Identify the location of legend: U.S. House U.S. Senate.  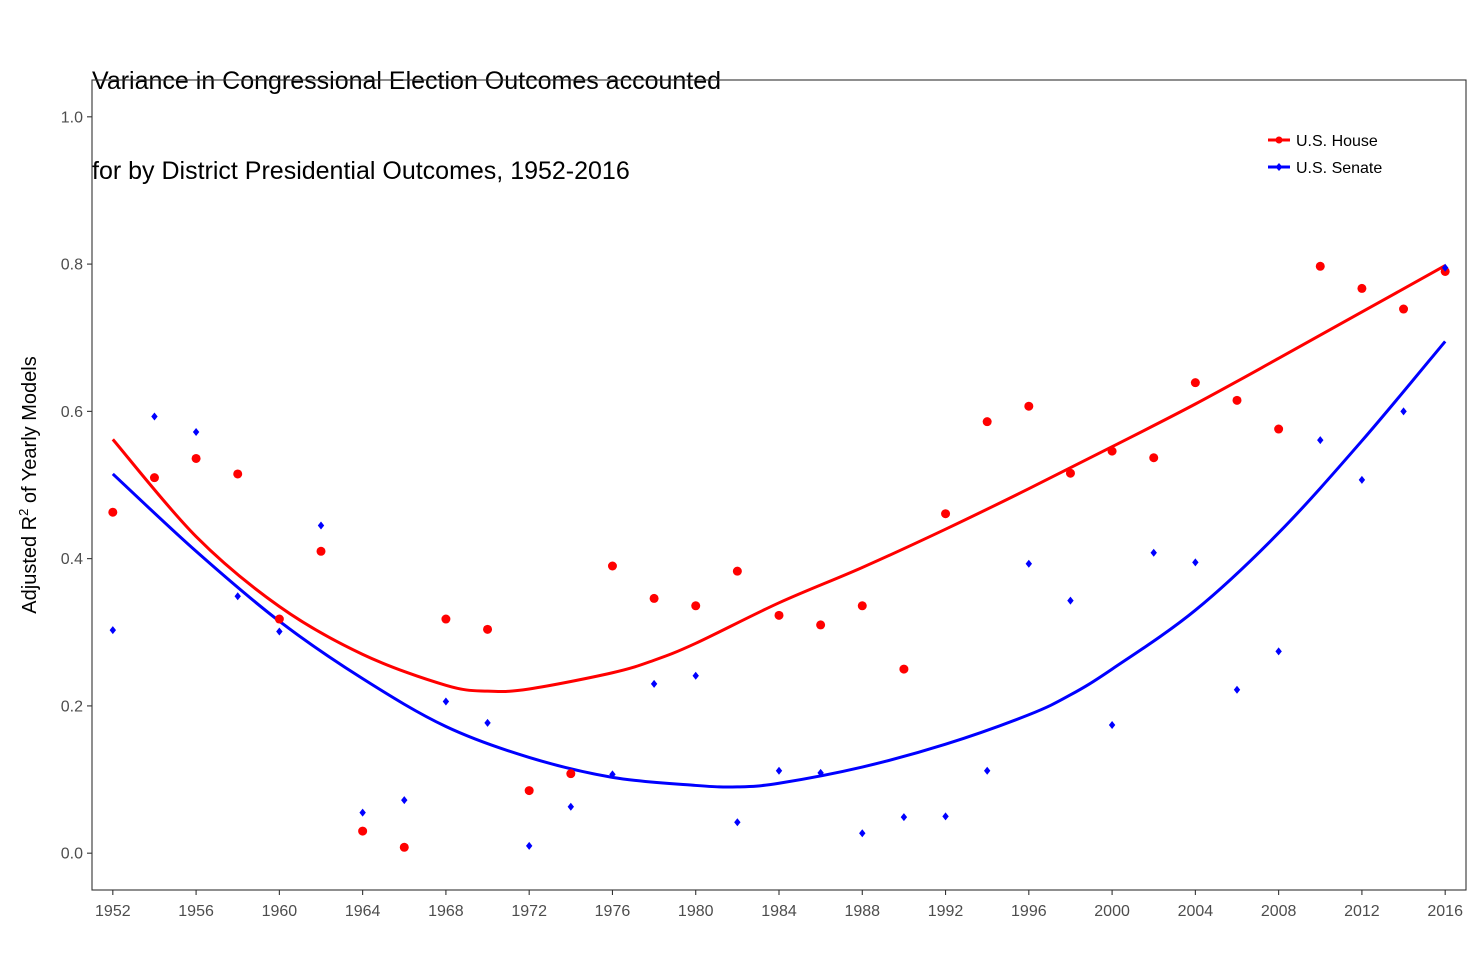
(1325, 155).